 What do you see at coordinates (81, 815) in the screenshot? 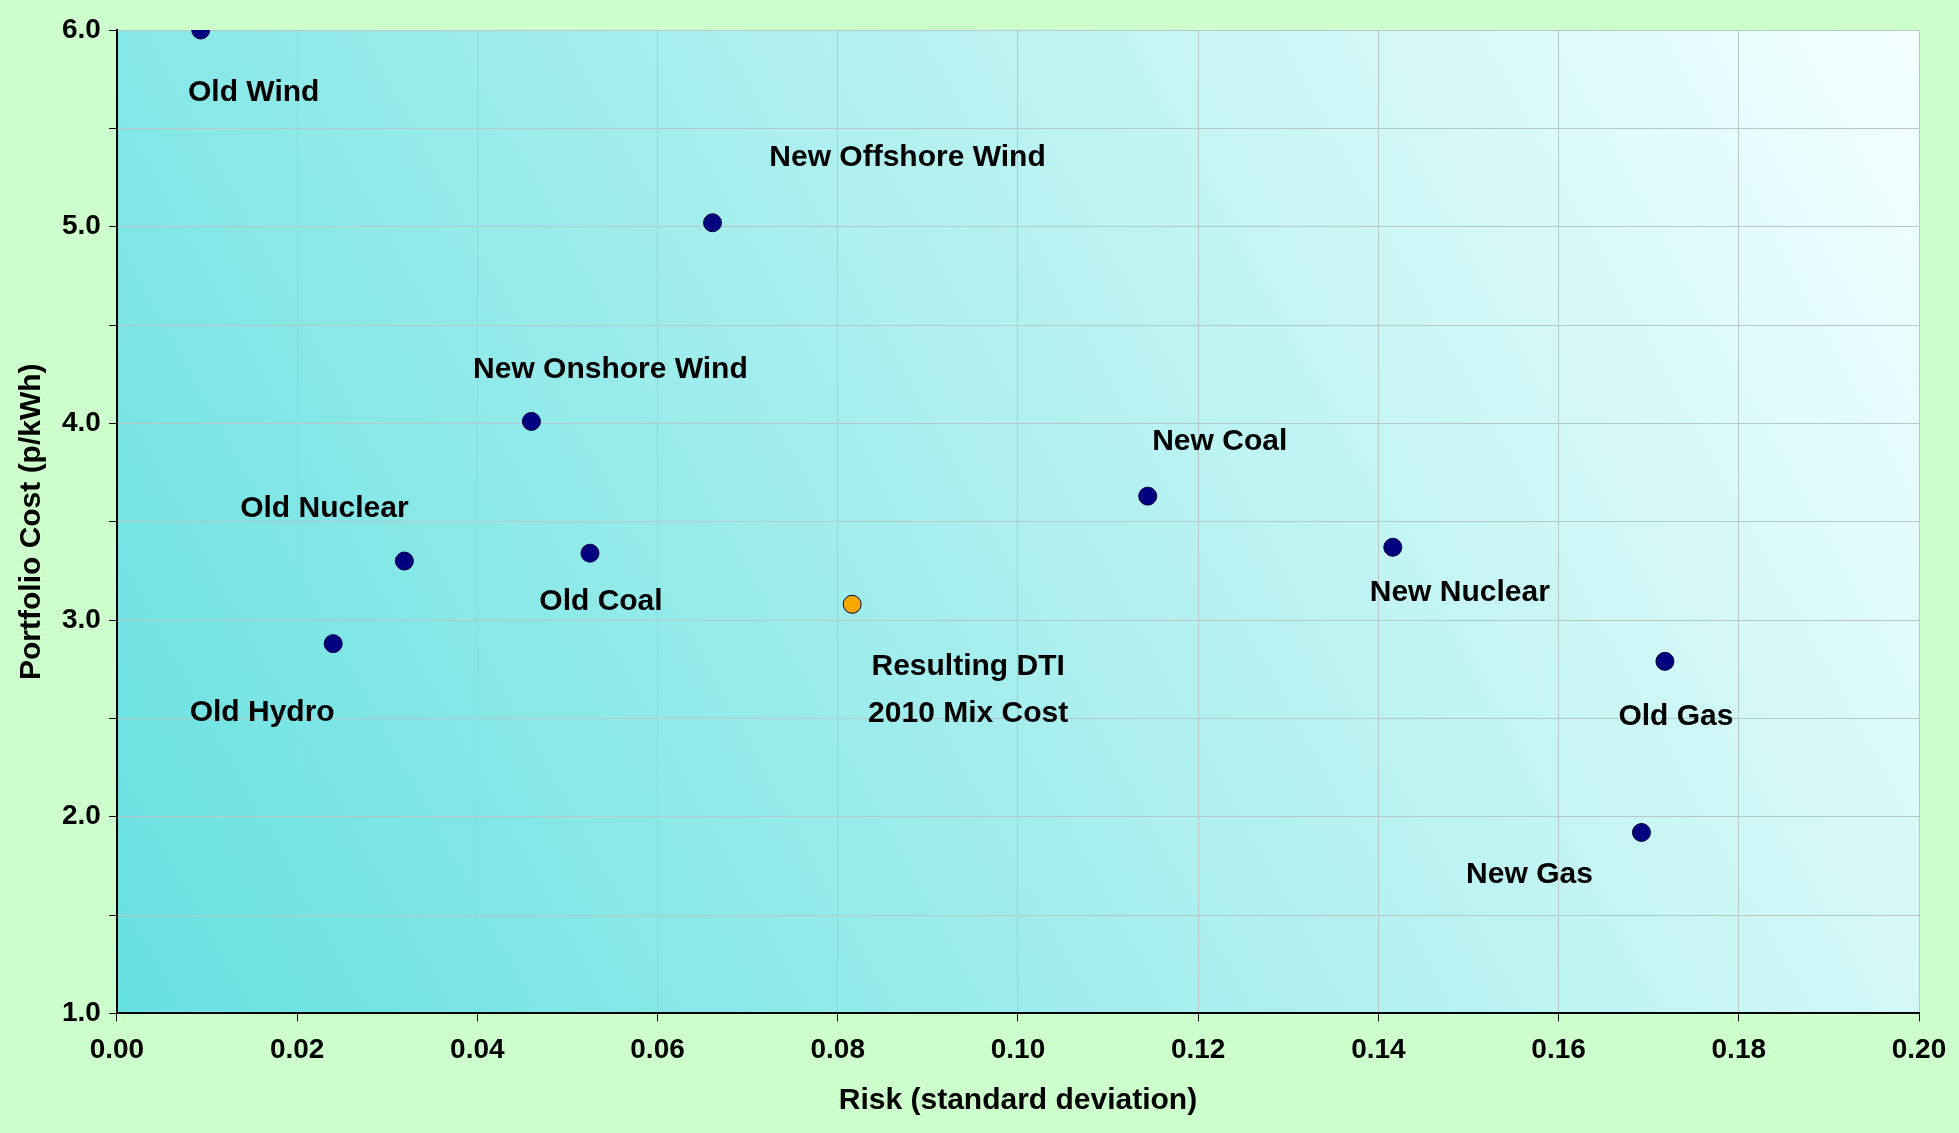
I see `y-tick-label: 2.0` at bounding box center [81, 815].